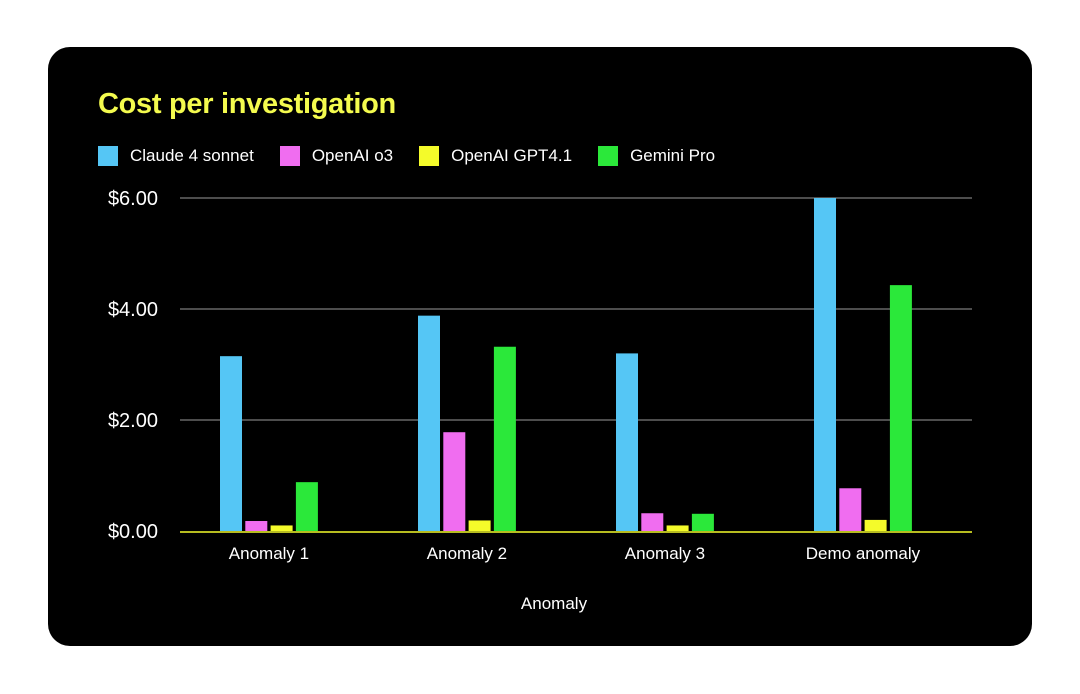 Image resolution: width=1080 pixels, height=694 pixels. Describe the element at coordinates (512, 155) in the screenshot. I see `legend-label: OpenAI GPT4.1` at that location.